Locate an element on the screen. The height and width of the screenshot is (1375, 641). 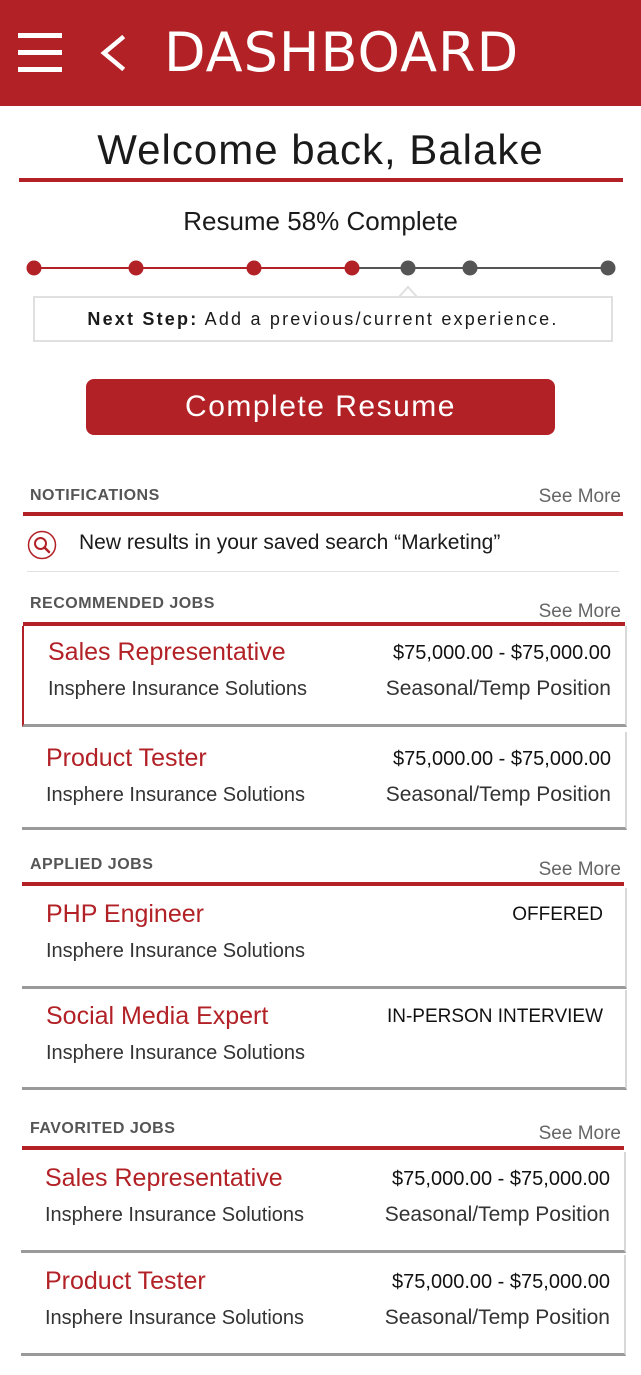
application-status: IN-PERSON INTERVIEW is located at coordinates (494, 1016).